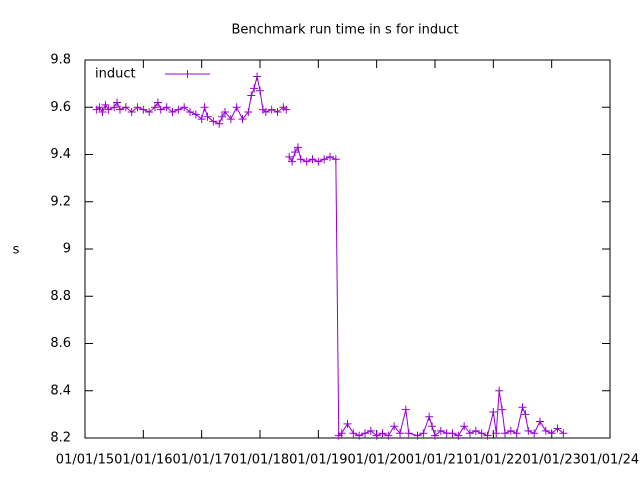 This screenshot has height=480, width=640. I want to click on y-tick-label: 8.6, so click(60, 343).